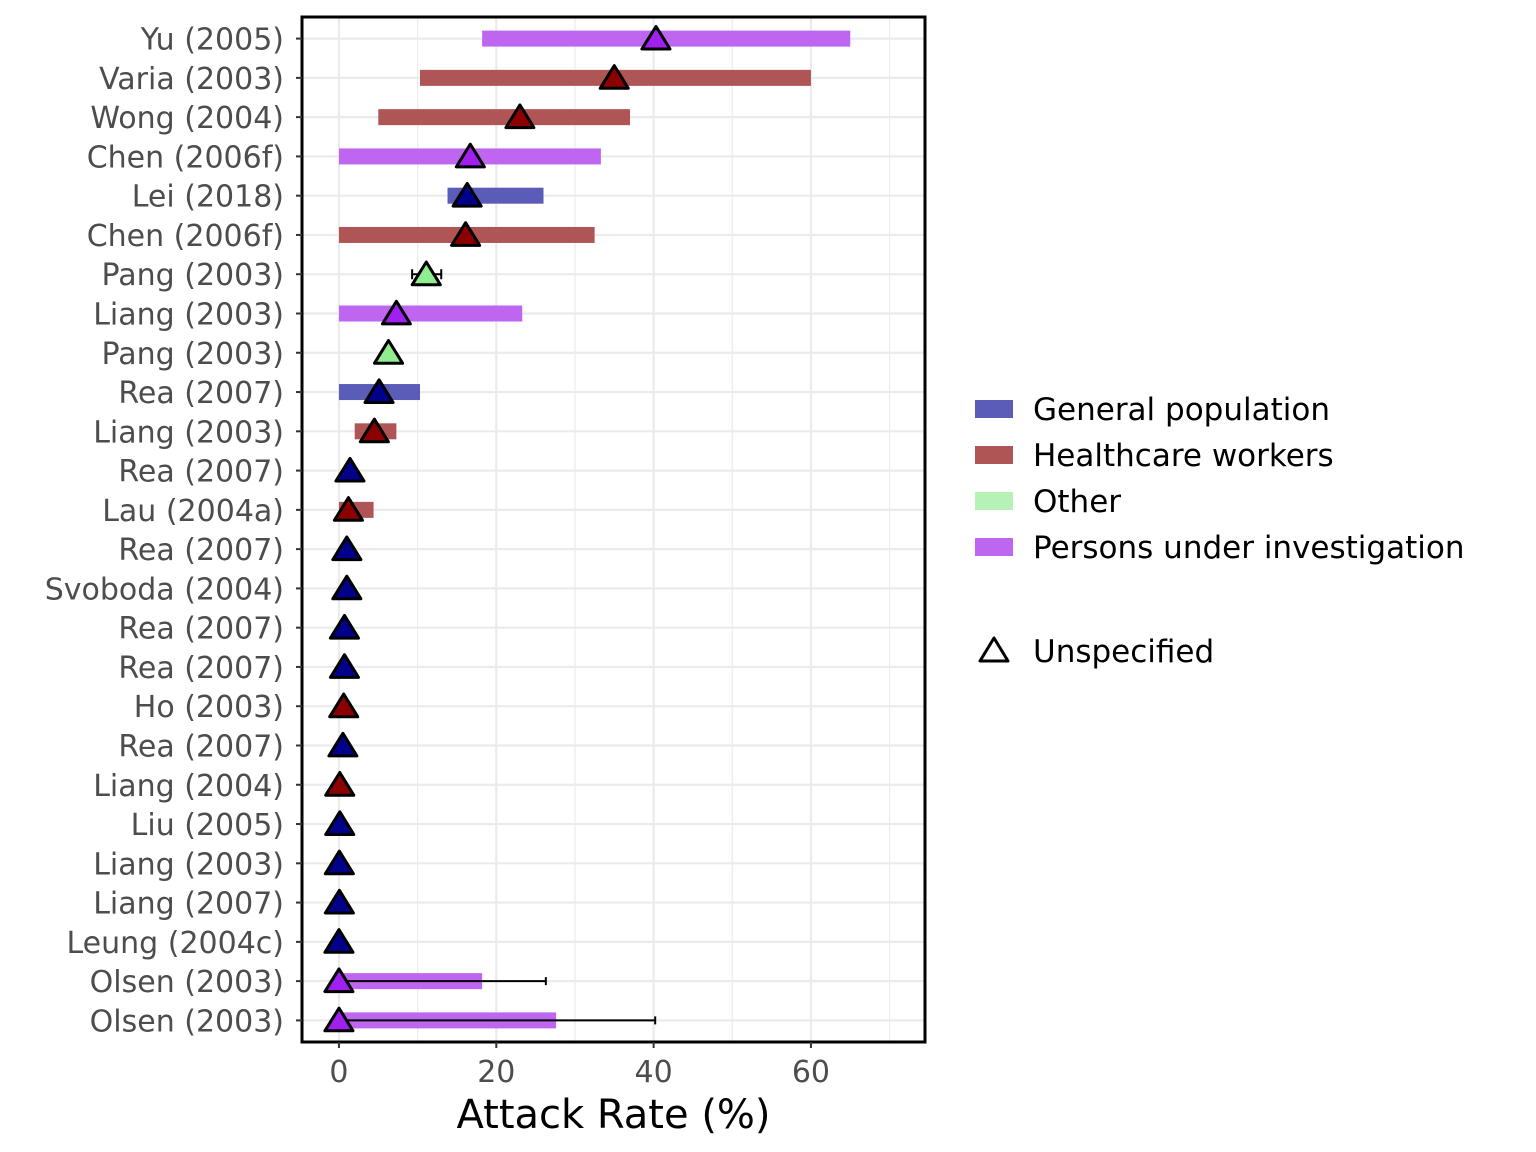  What do you see at coordinates (191, 79) in the screenshot?
I see `y-tick-label: Varia (2003)` at bounding box center [191, 79].